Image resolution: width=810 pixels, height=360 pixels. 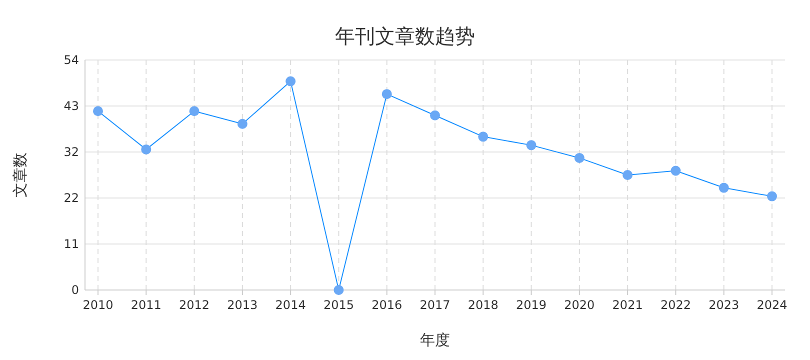 What do you see at coordinates (531, 305) in the screenshot?
I see `x-tick-label: 2019` at bounding box center [531, 305].